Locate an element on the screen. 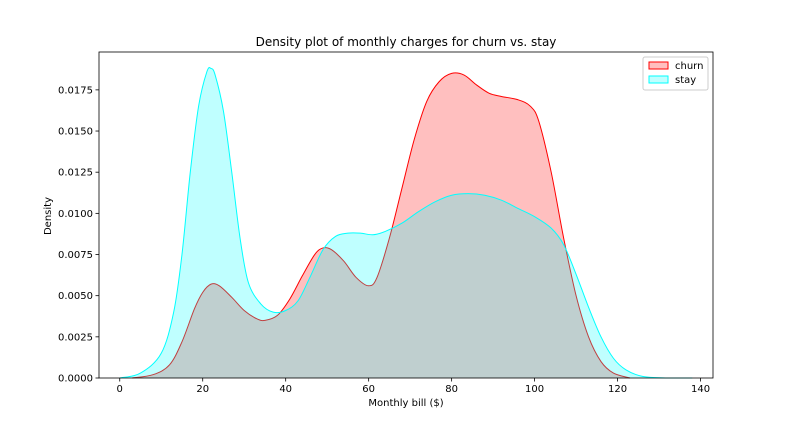  x-tick-label: 140 is located at coordinates (700, 389).